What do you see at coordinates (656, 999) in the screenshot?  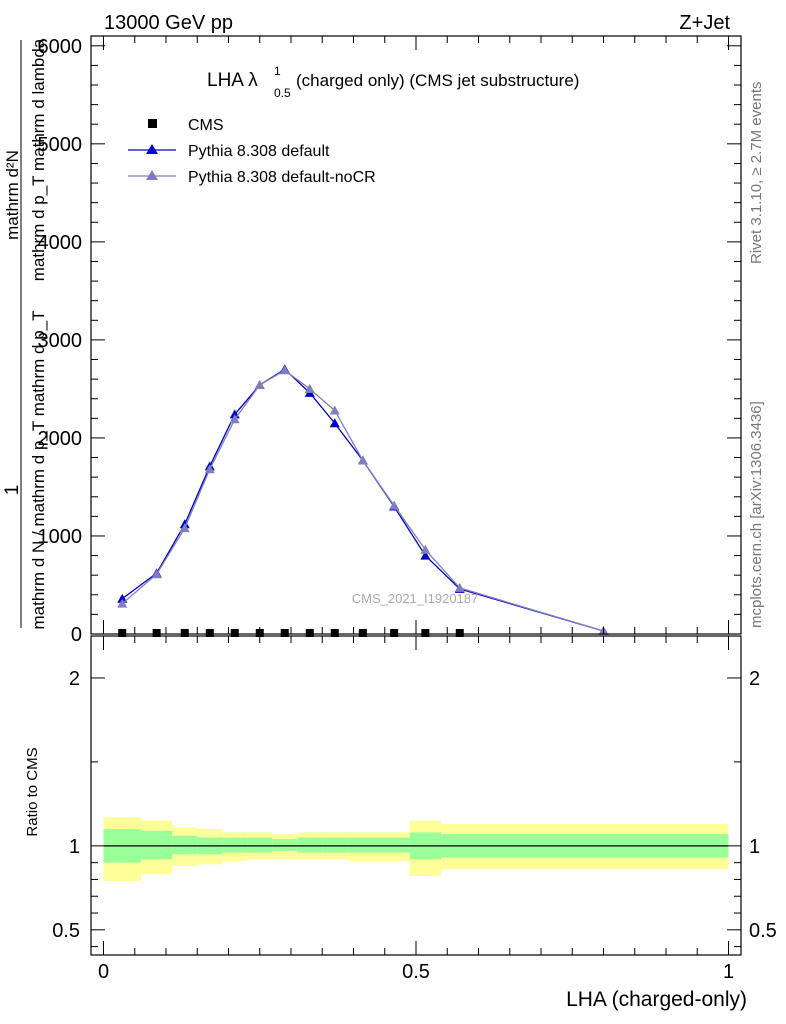 I see `x-axis-label: LHA (charged-only)` at bounding box center [656, 999].